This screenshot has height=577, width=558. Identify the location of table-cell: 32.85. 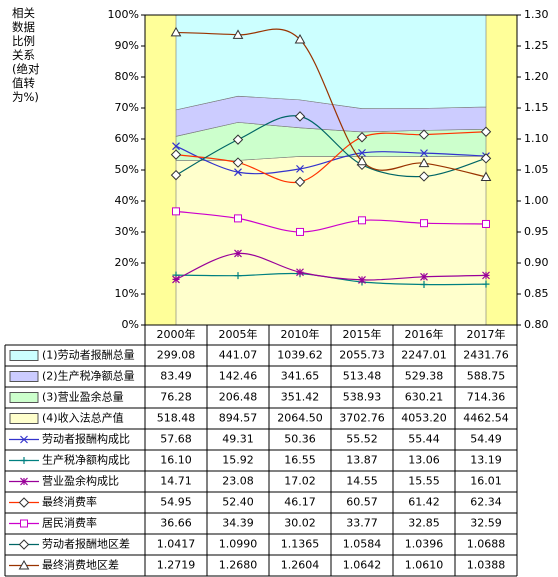
(424, 523).